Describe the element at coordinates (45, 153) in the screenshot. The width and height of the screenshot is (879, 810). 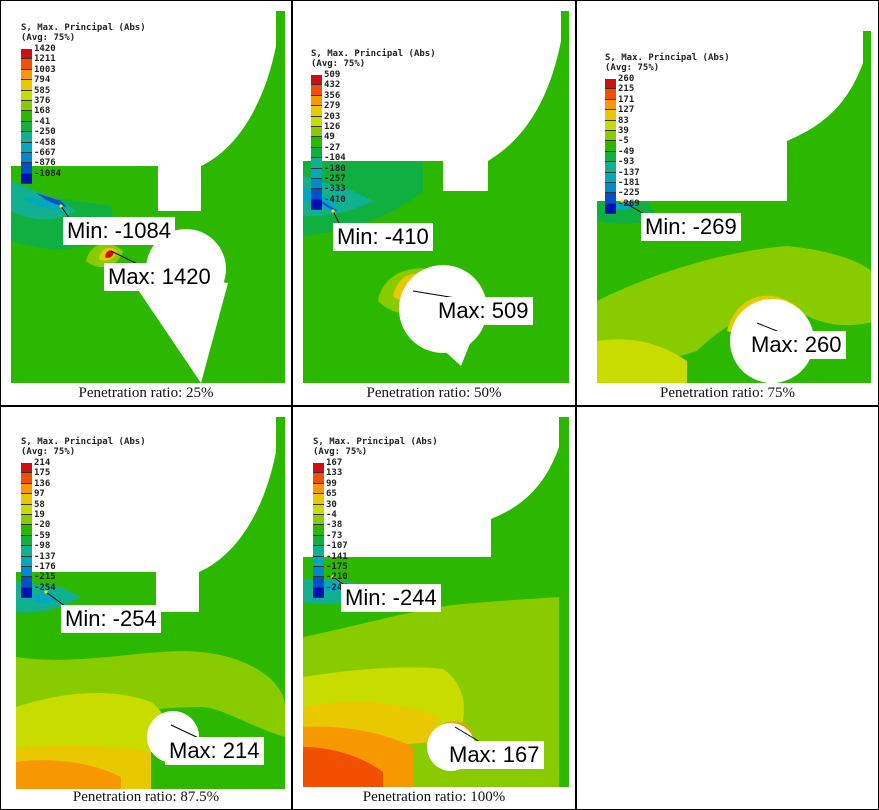
I see `legend-value: -667` at that location.